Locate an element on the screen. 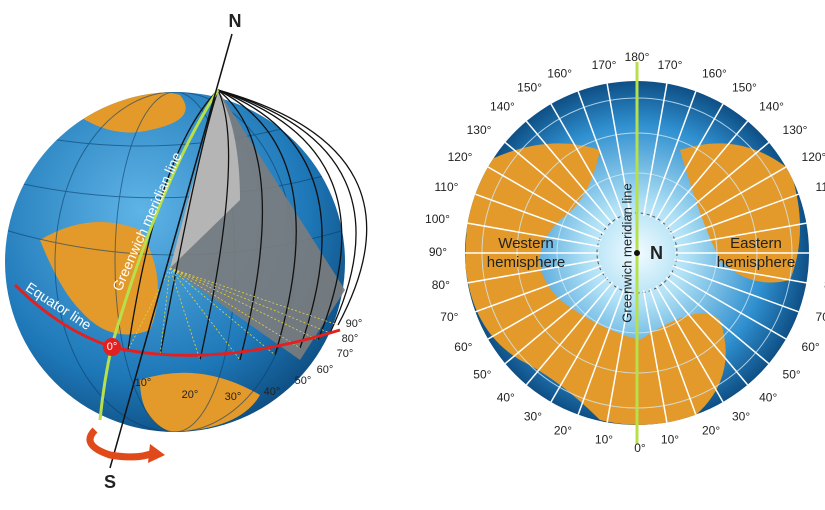 The image size is (825, 510). west-hemisphere-line: Western is located at coordinates (526, 243).